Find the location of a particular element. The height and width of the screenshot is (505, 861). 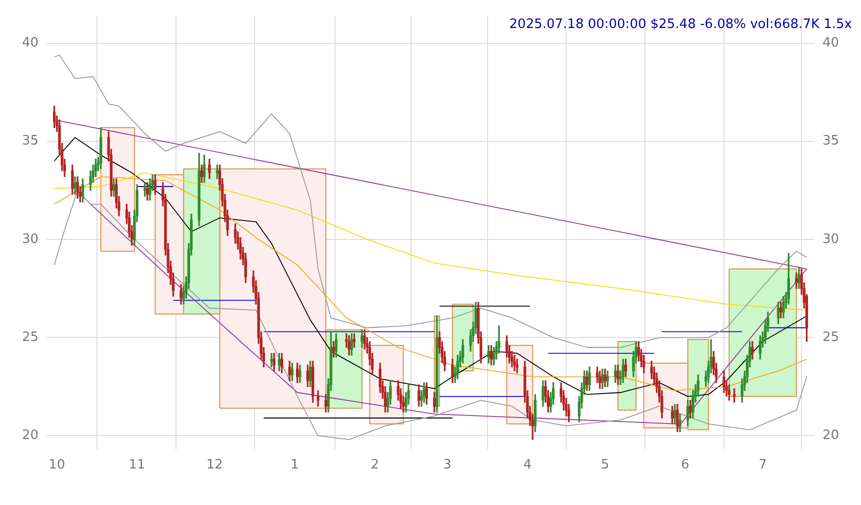

x-tick-label: 7 is located at coordinates (762, 465).